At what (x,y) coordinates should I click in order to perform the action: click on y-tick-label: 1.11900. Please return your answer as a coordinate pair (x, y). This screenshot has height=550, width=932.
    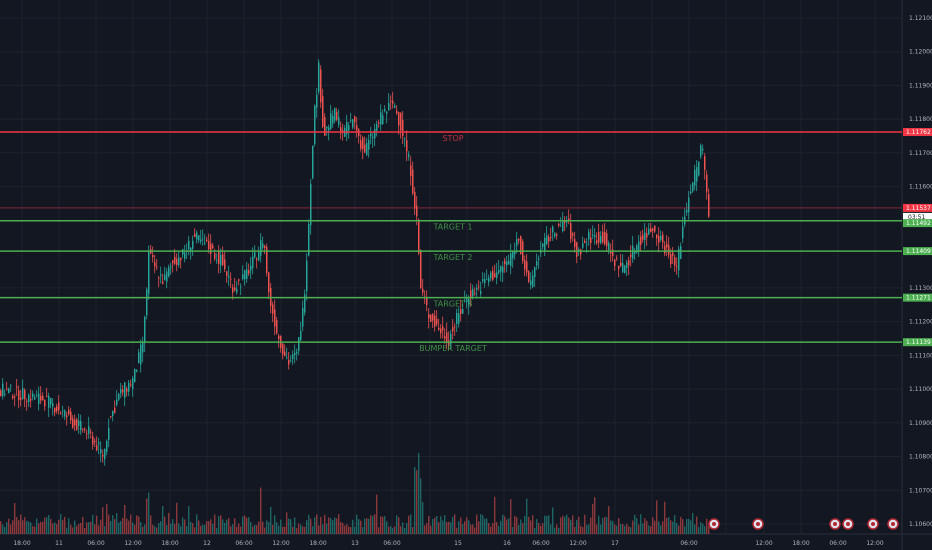
    Looking at the image, I should click on (920, 85).